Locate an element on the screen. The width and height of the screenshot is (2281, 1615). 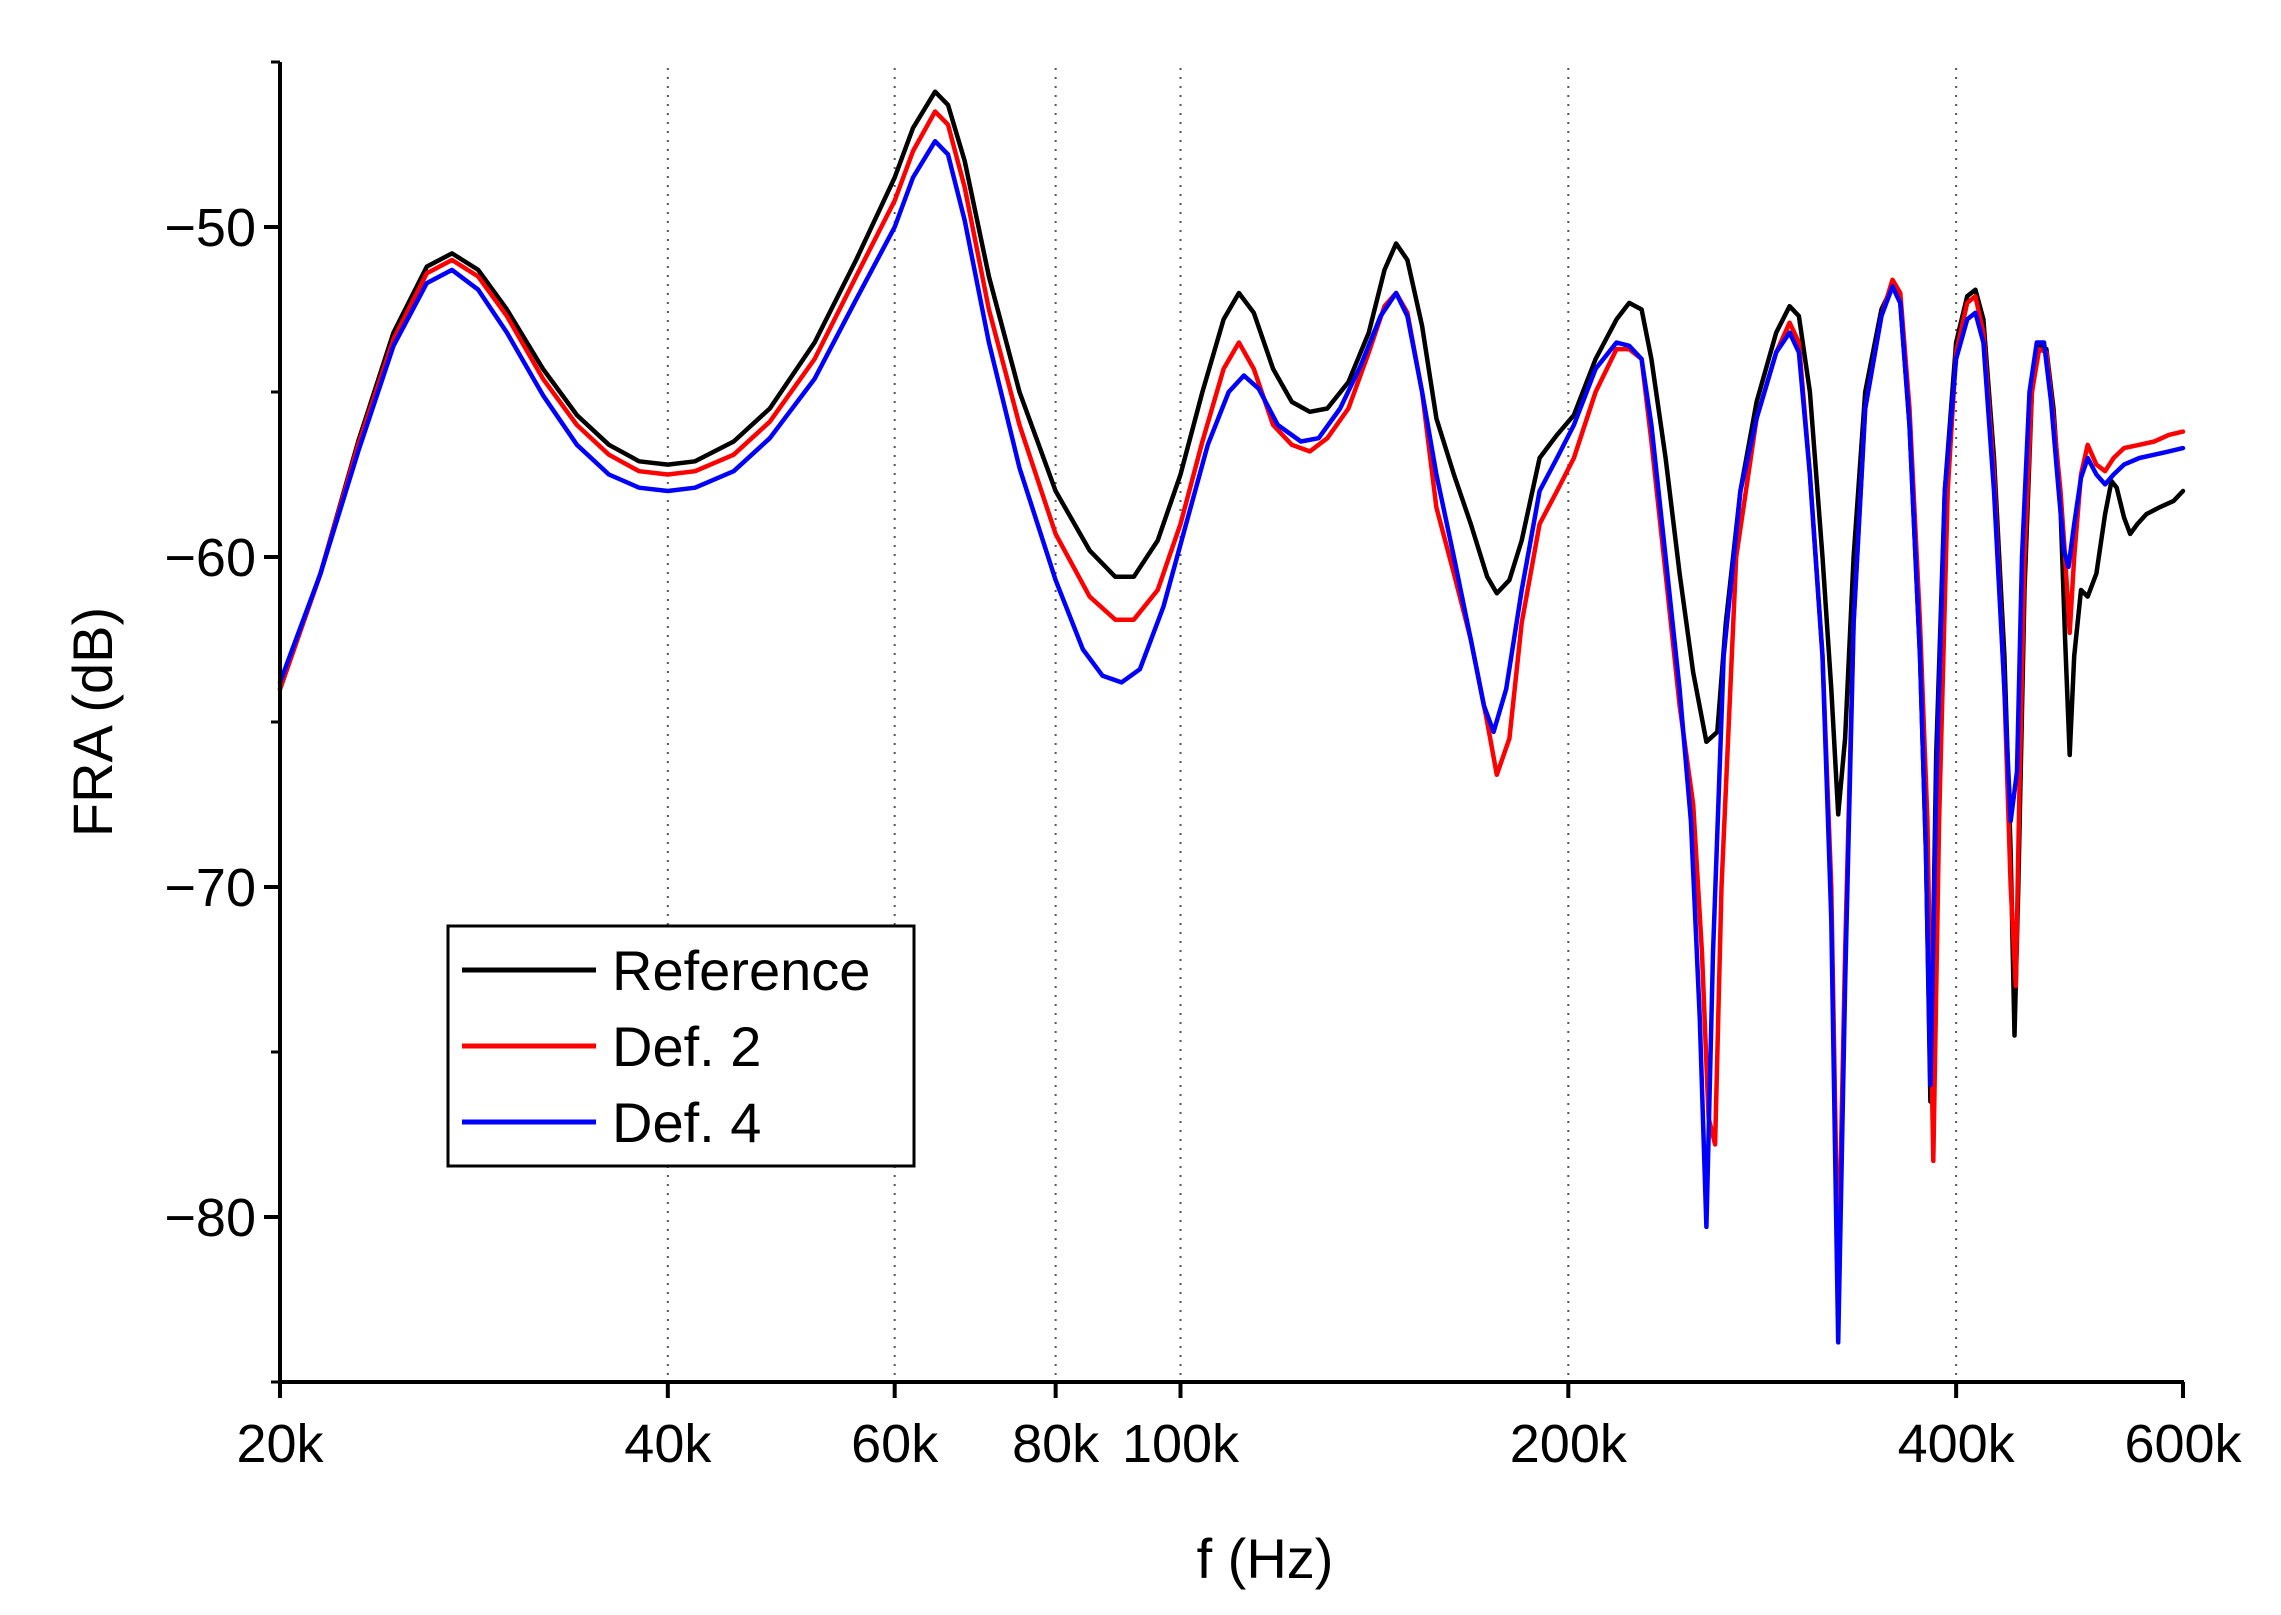
y-tick-label--60: −60 is located at coordinates (210, 558).